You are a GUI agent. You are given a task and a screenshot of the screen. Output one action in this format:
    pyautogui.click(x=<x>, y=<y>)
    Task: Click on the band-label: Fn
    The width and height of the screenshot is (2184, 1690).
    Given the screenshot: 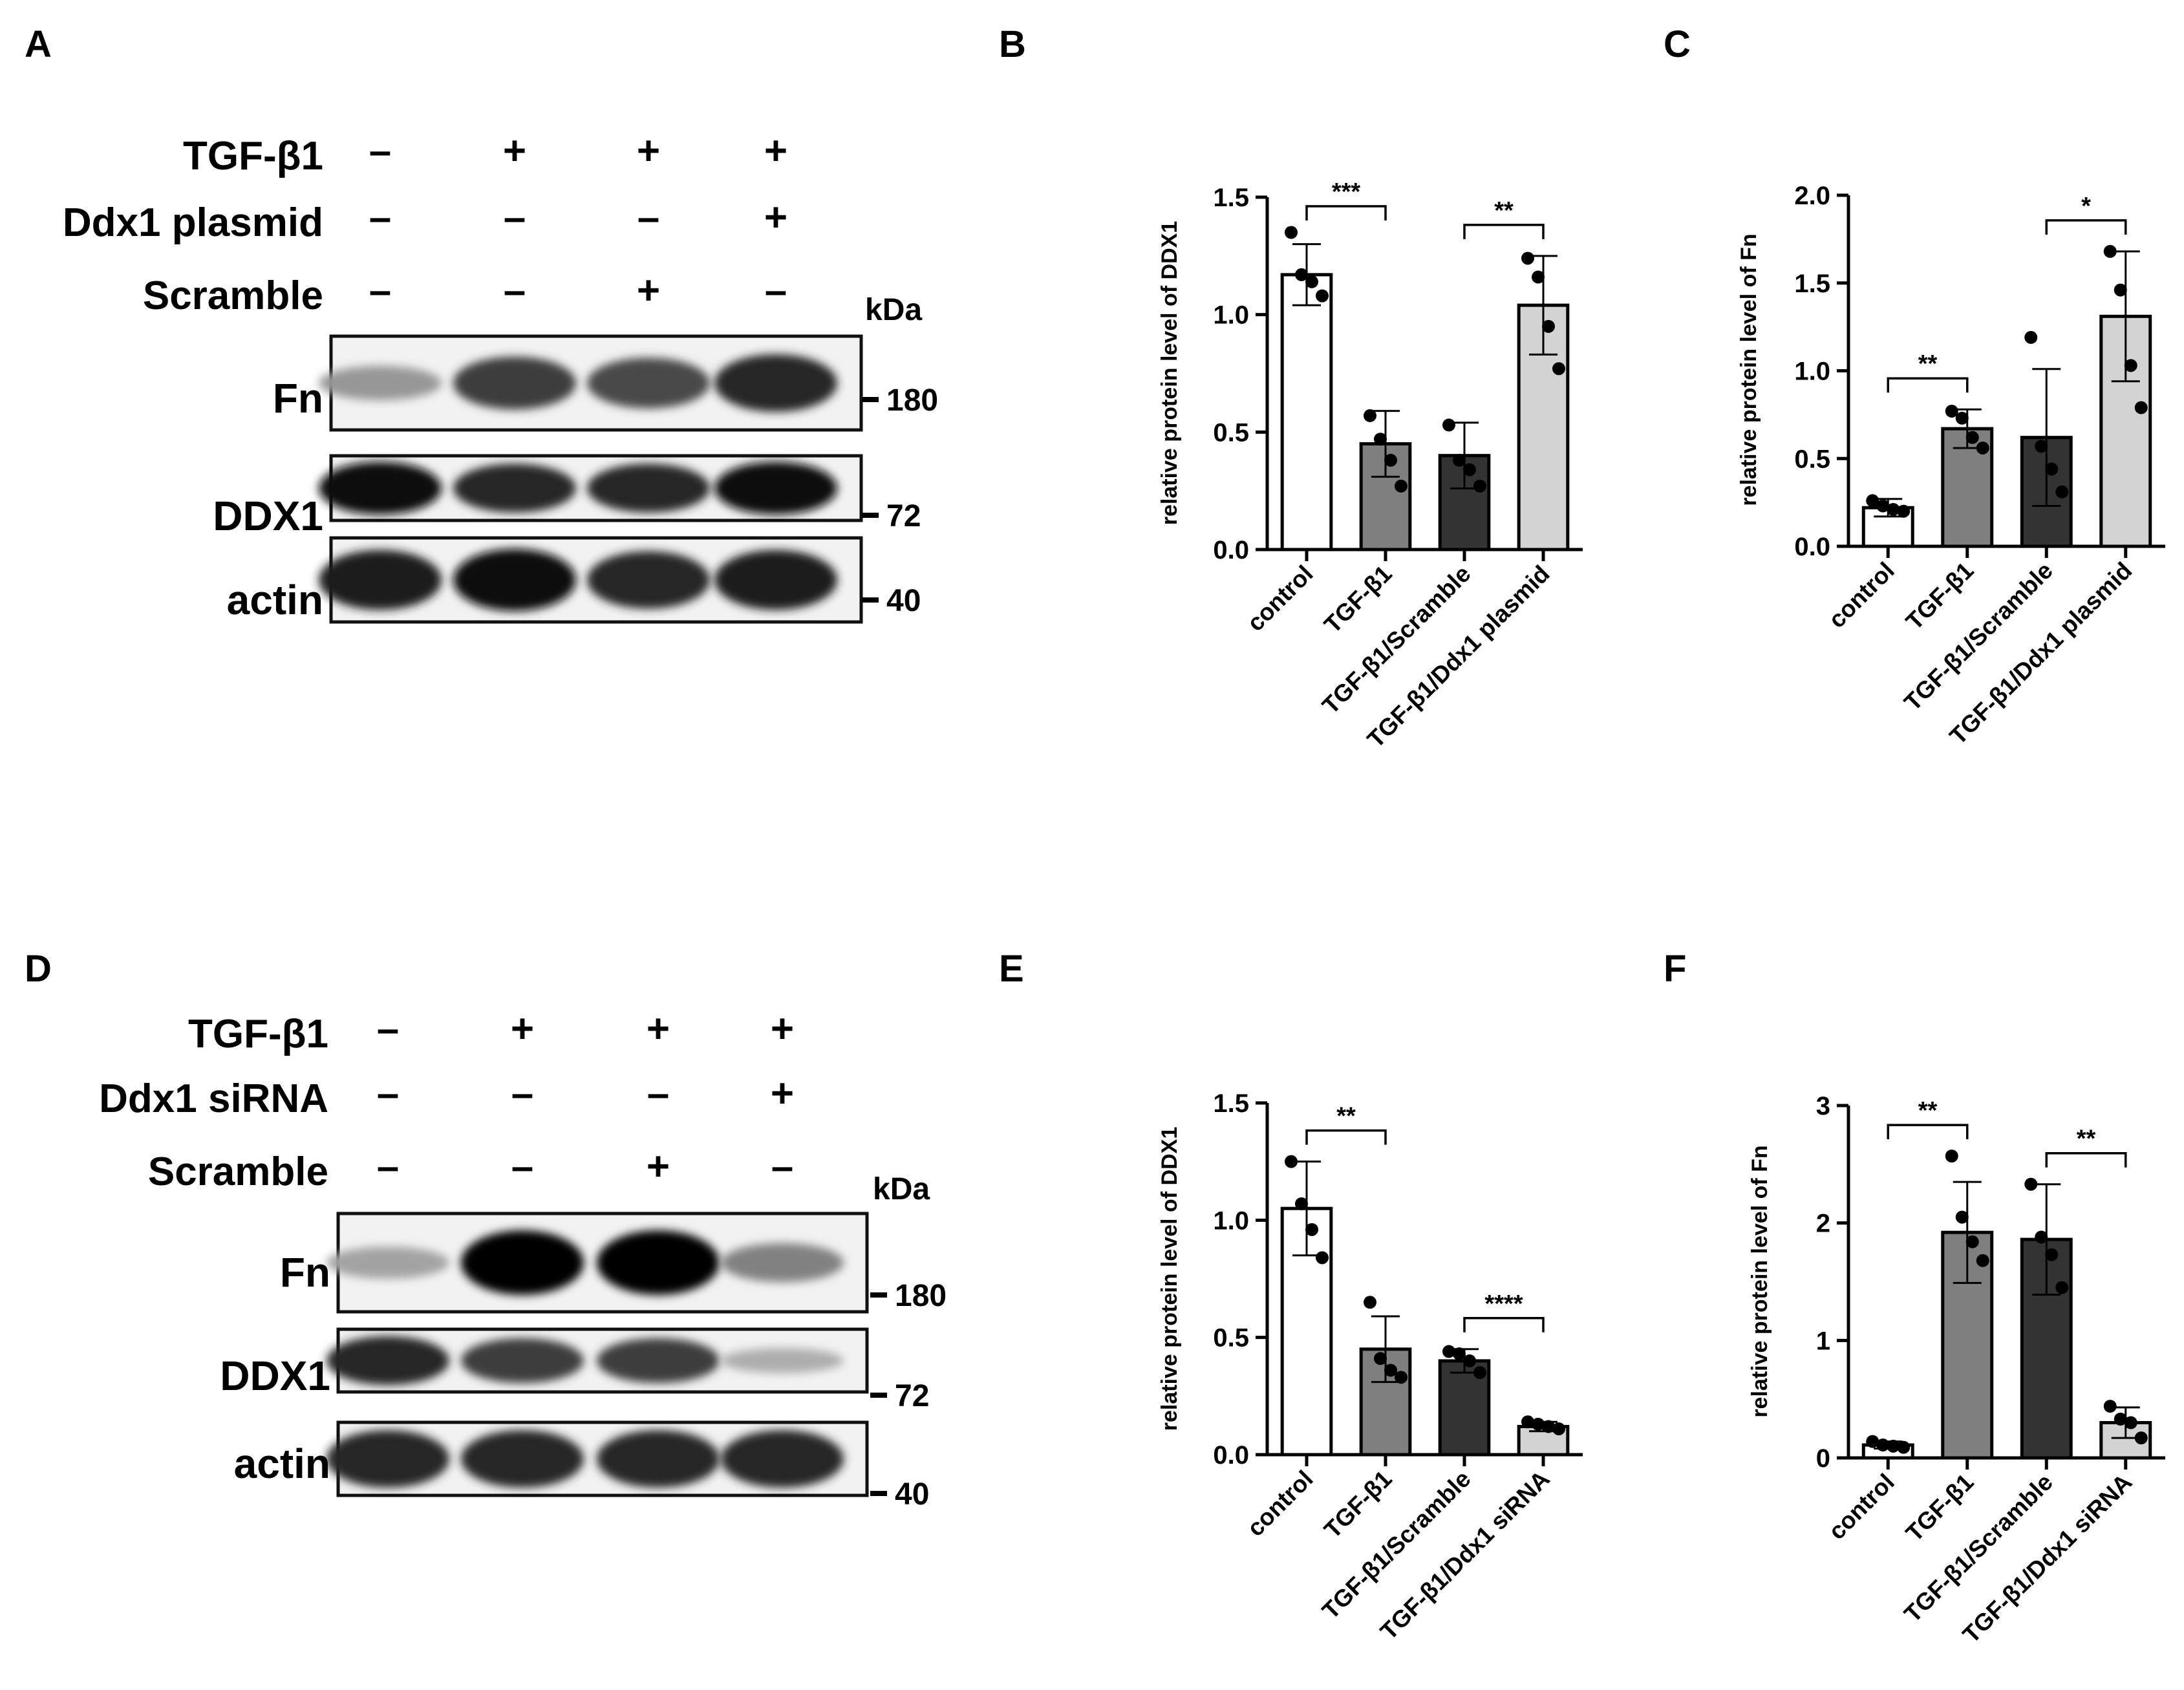 What is the action you would take?
    pyautogui.click(x=298, y=398)
    